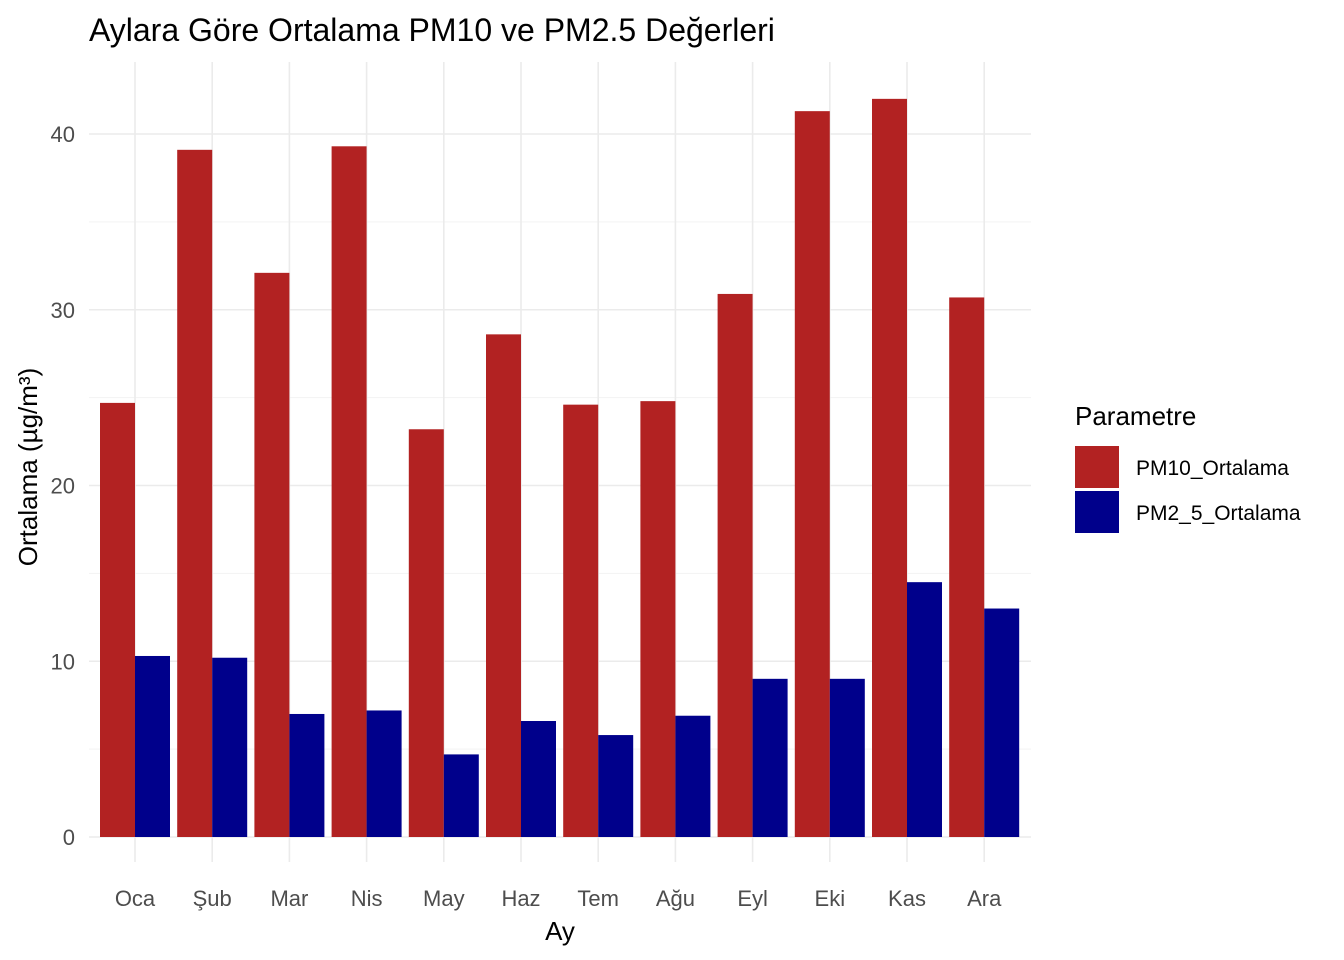 This screenshot has width=1344, height=960. What do you see at coordinates (212, 898) in the screenshot?
I see `x-tick-label: Şub` at bounding box center [212, 898].